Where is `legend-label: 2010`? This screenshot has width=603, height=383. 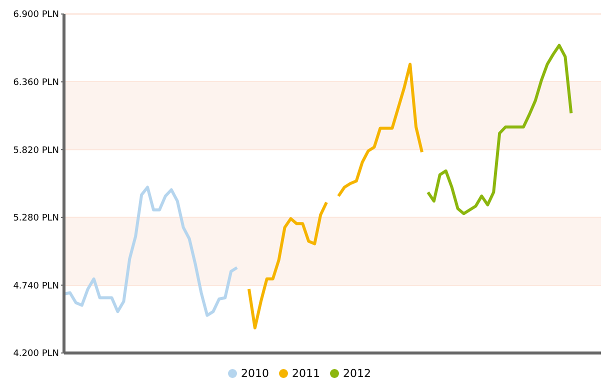 legend-label: 2010 is located at coordinates (255, 373).